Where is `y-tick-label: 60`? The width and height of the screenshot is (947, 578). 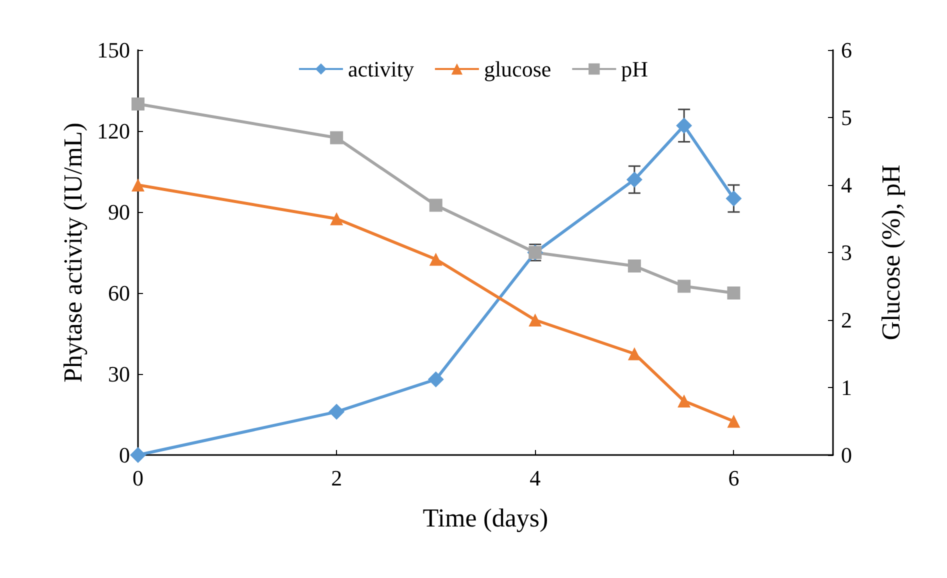 y-tick-label: 60 is located at coordinates (119, 293).